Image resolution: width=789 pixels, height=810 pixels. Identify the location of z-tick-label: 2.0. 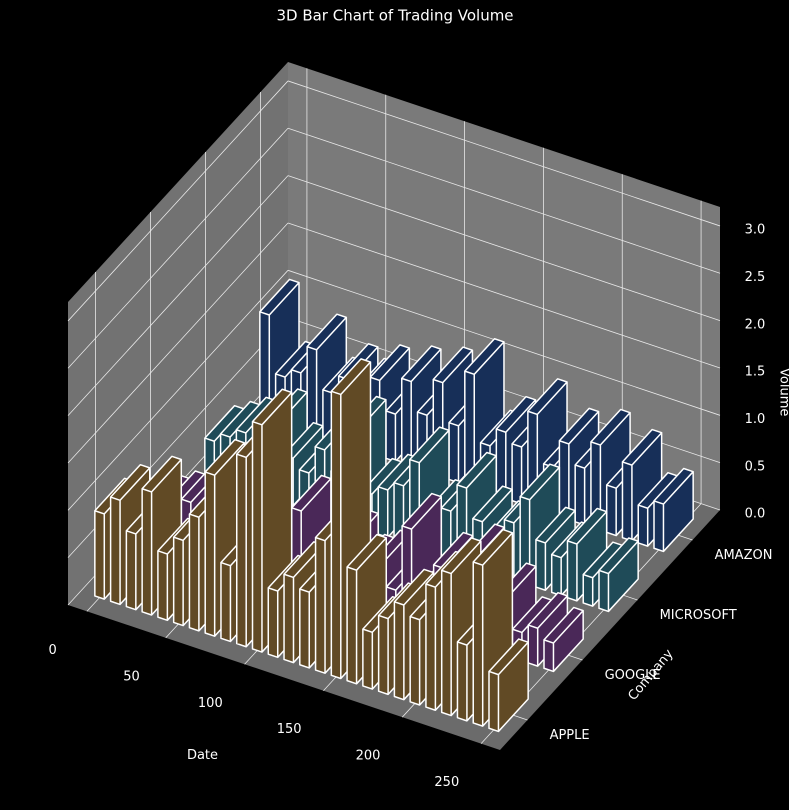
(755, 324).